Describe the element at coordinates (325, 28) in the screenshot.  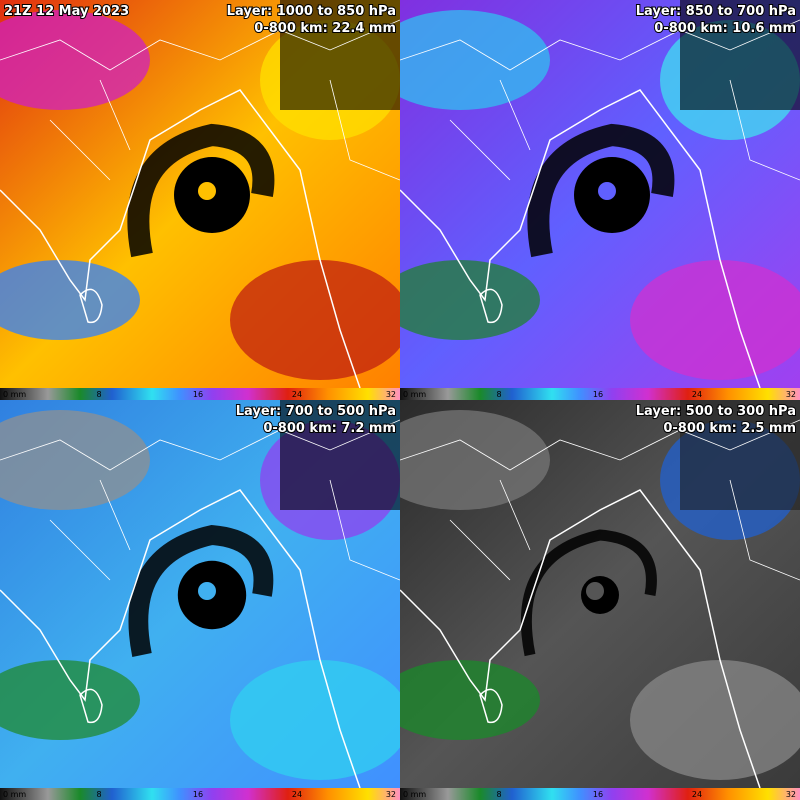
I see `stat-label: 0-800 km: 22.4 mm` at that location.